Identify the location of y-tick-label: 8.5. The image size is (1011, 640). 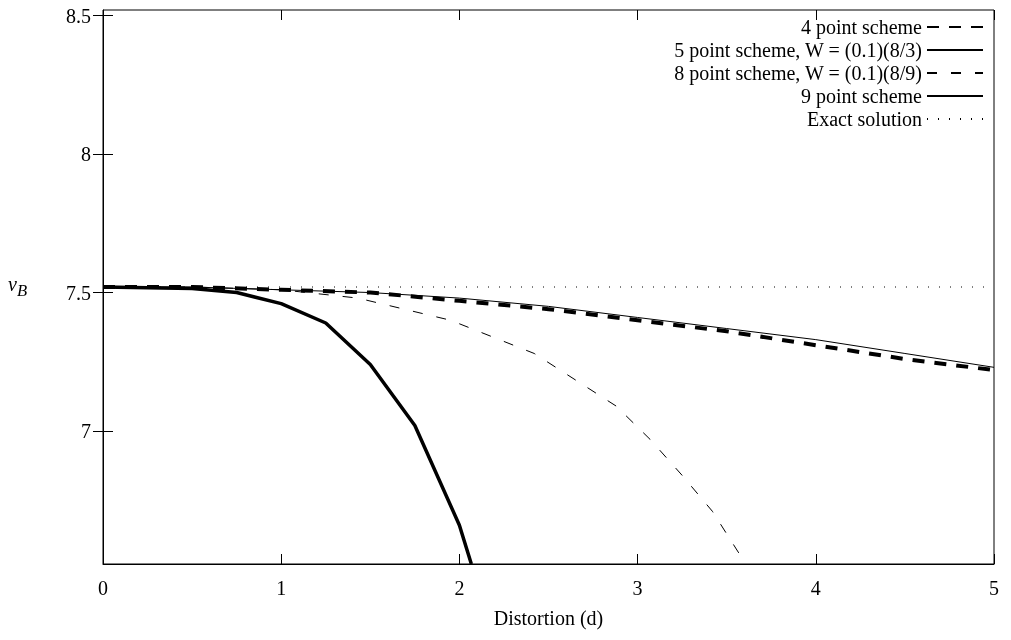
(78, 15).